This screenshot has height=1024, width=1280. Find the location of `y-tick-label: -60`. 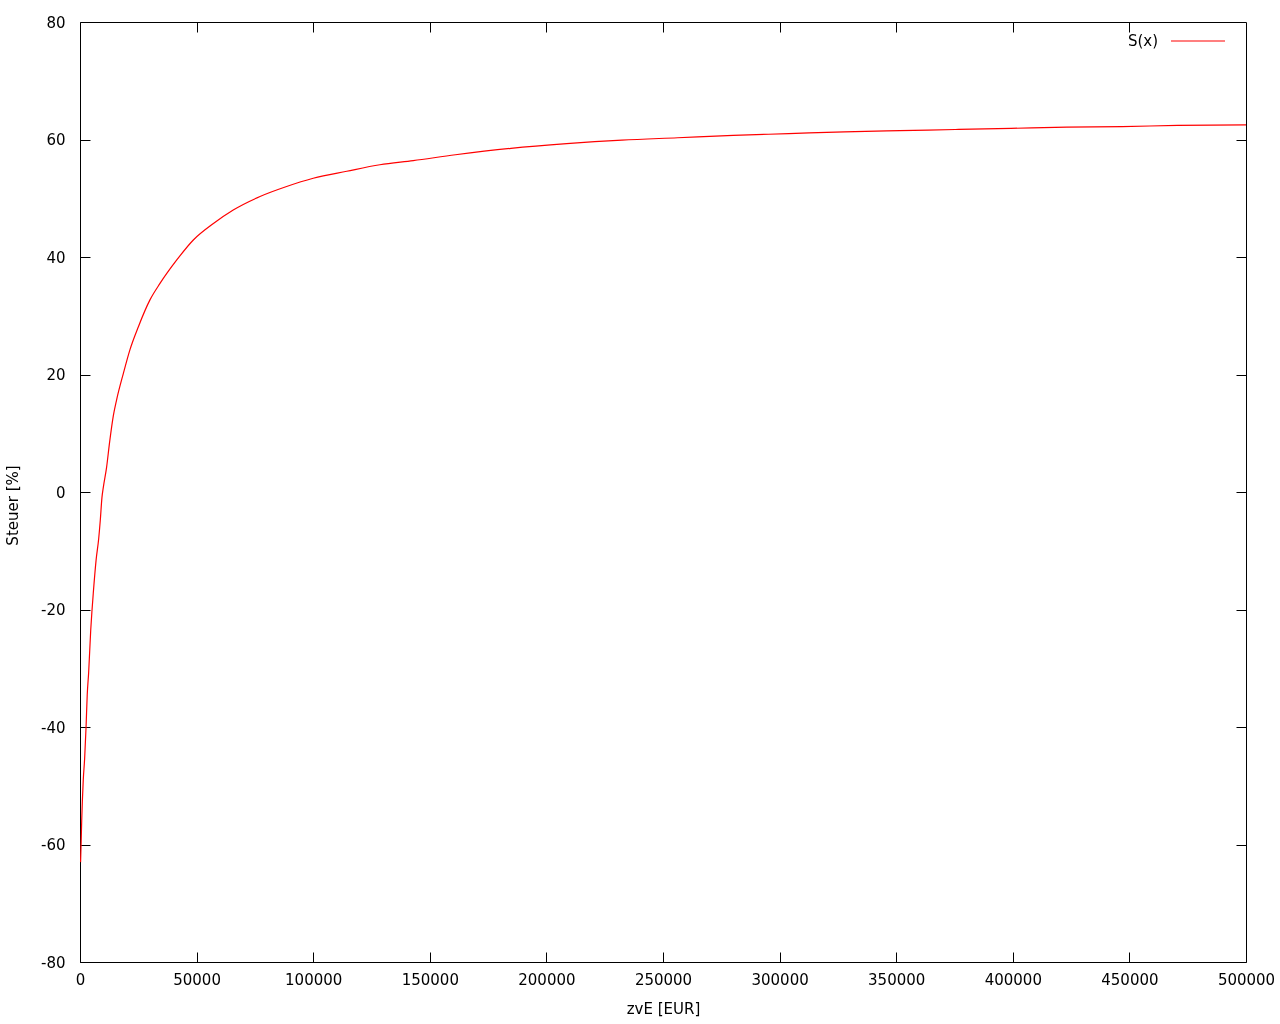

y-tick-label: -60 is located at coordinates (53, 845).